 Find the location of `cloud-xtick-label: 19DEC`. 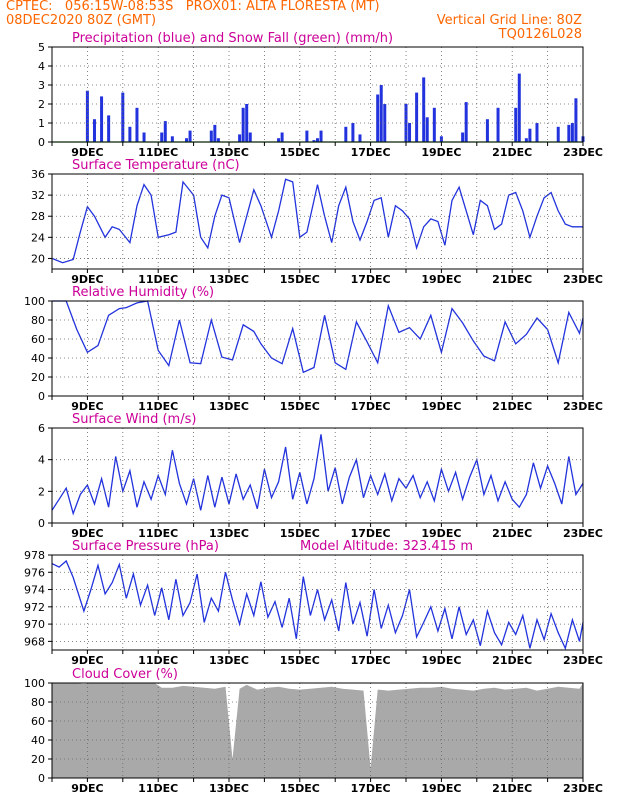

cloud-xtick-label: 19DEC is located at coordinates (441, 788).